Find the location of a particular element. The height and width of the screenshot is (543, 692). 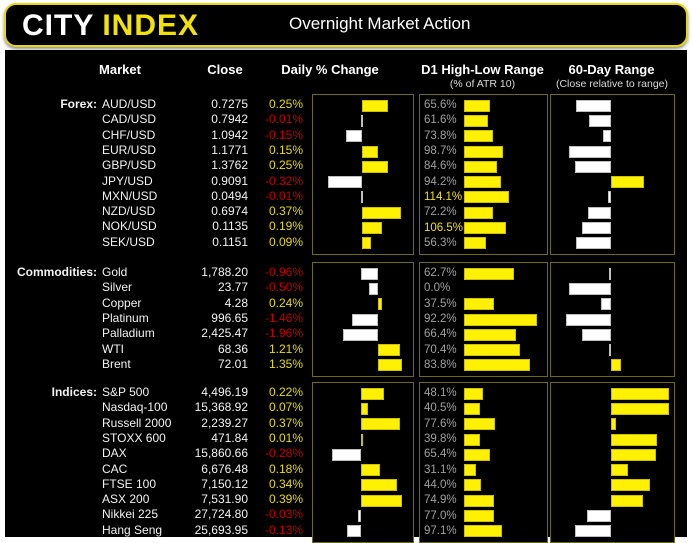

close-value: 1.0942 is located at coordinates (229, 134).